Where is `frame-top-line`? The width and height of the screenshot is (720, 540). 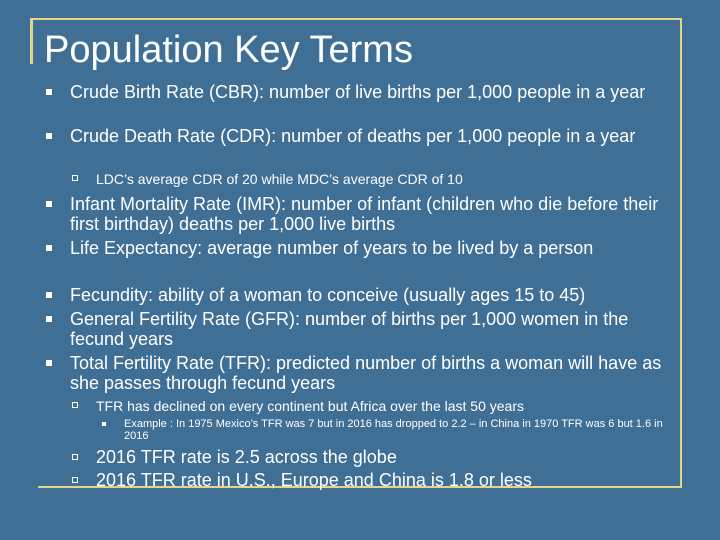
frame-top-line is located at coordinates (355, 19).